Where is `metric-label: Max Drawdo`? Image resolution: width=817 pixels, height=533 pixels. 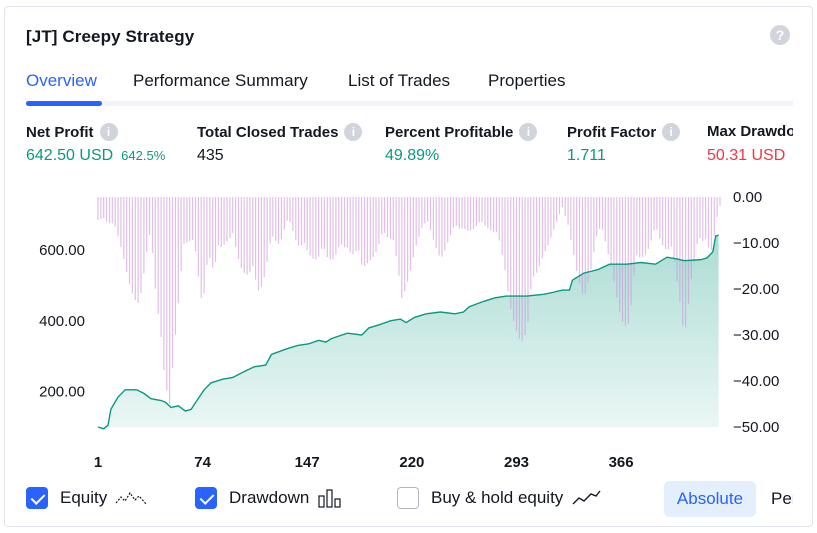
metric-label: Max Drawdo is located at coordinates (750, 132).